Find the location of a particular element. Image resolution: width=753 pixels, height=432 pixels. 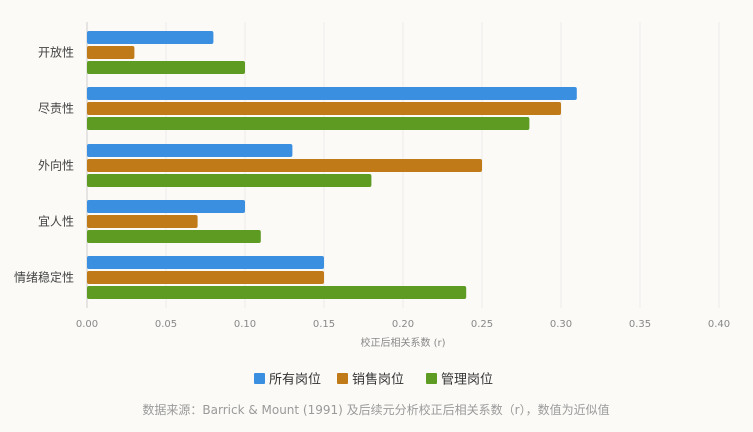

x-axis-label: 校正后相关系数 (r) is located at coordinates (402, 342).